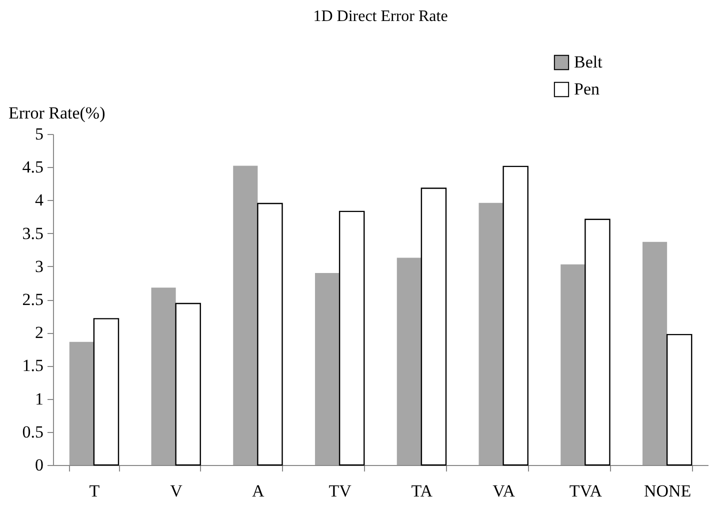  I want to click on x-tick-label: A, so click(259, 491).